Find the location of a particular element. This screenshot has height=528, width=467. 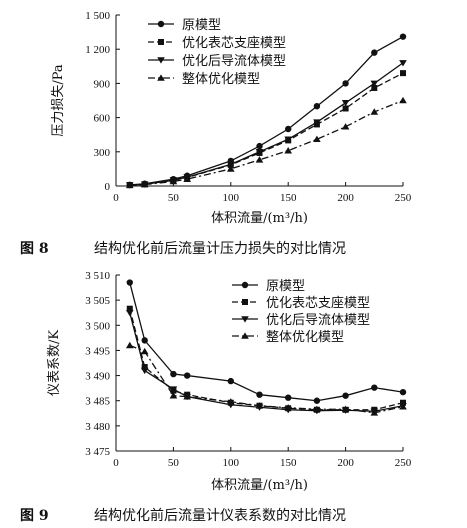

y-tick-label: 300 is located at coordinates (102, 153).